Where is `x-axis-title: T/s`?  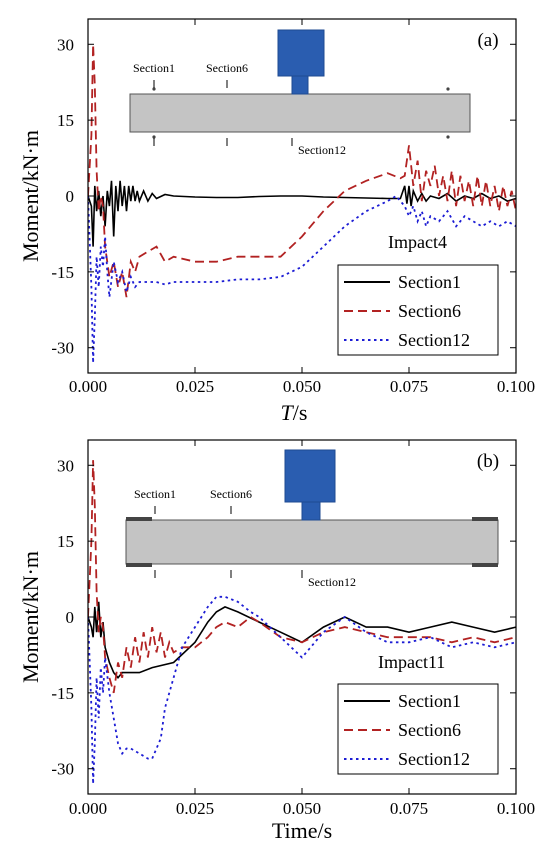 x-axis-title: T/s is located at coordinates (294, 412).